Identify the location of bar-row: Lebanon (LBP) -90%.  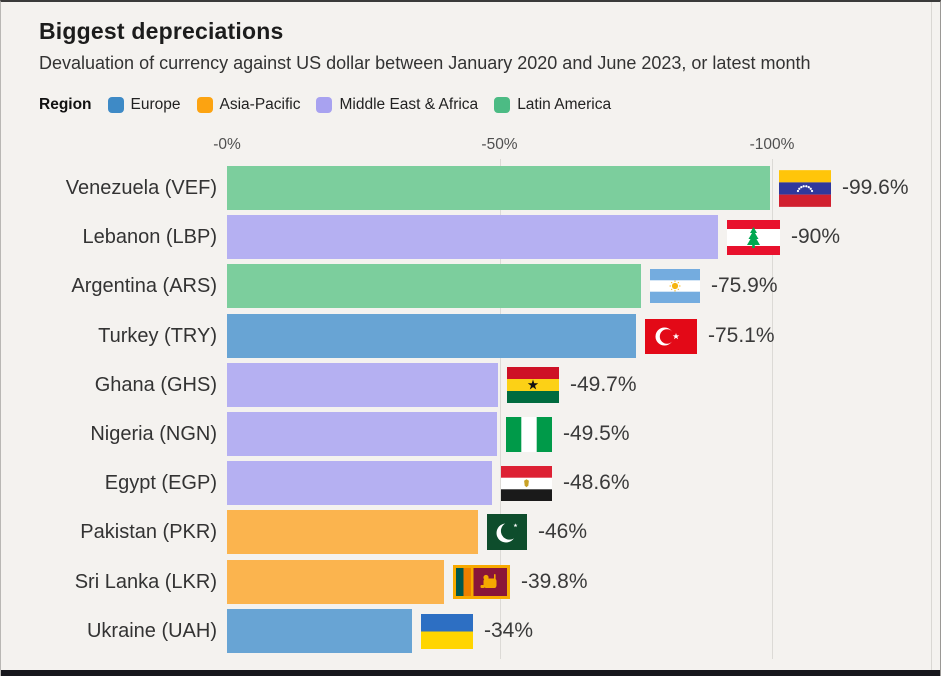
(470, 237).